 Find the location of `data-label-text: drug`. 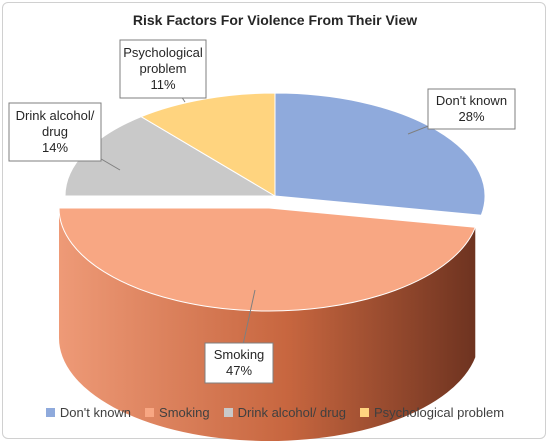

data-label-text: drug is located at coordinates (55, 131).